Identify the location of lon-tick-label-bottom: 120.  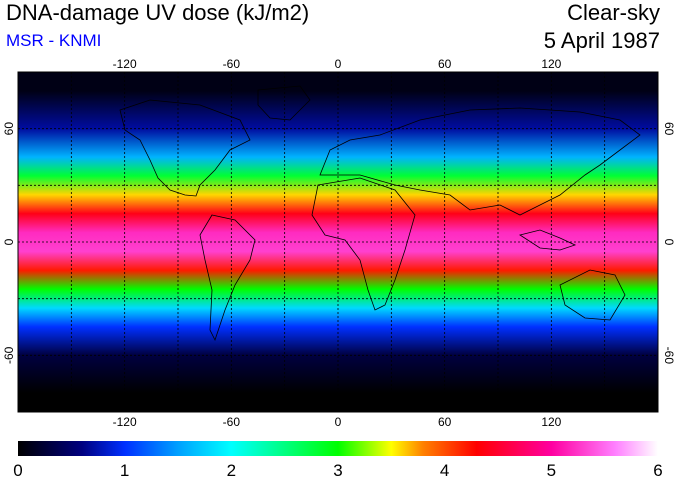
(551, 422).